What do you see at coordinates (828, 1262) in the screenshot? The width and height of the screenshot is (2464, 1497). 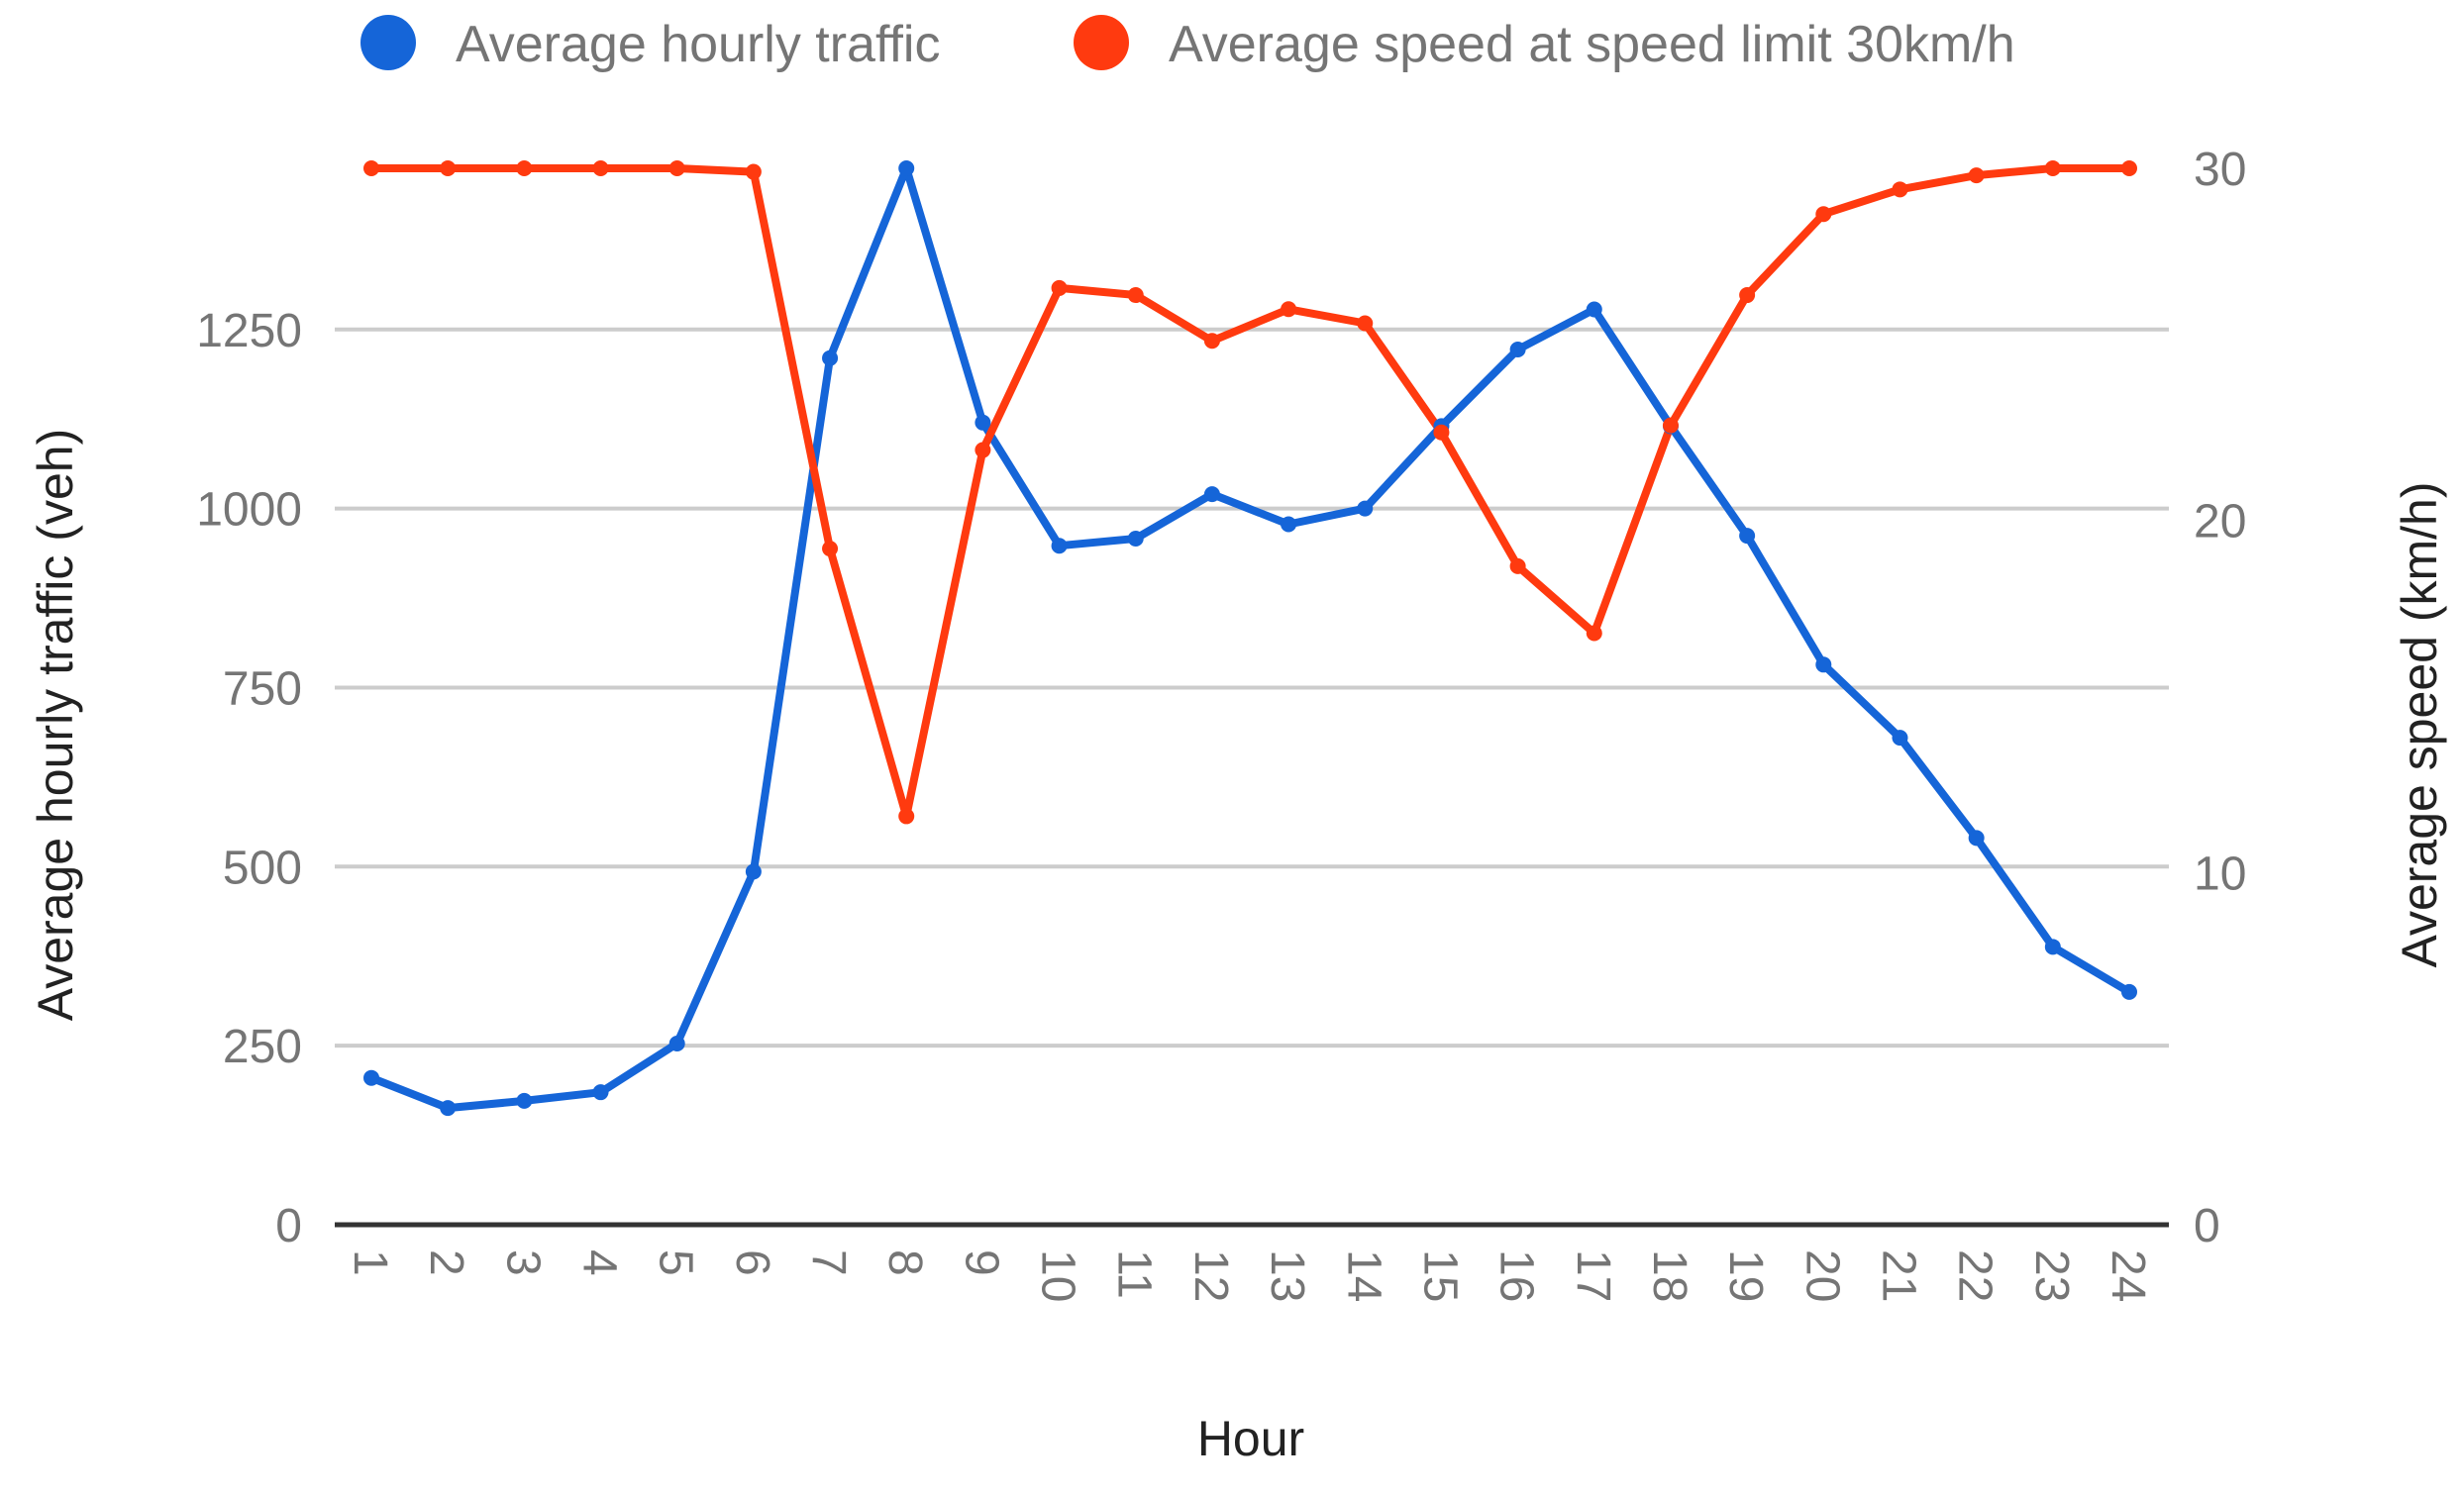 I see `x-tick-label: 7` at bounding box center [828, 1262].